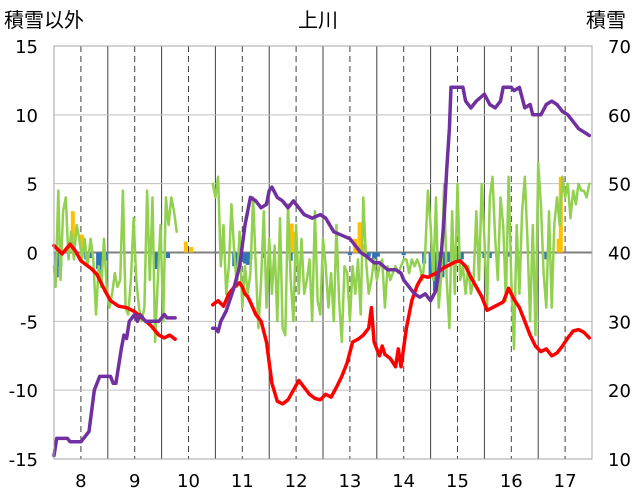  Describe the element at coordinates (44, 20) in the screenshot. I see `left-axis-label: 積雪以外` at that location.